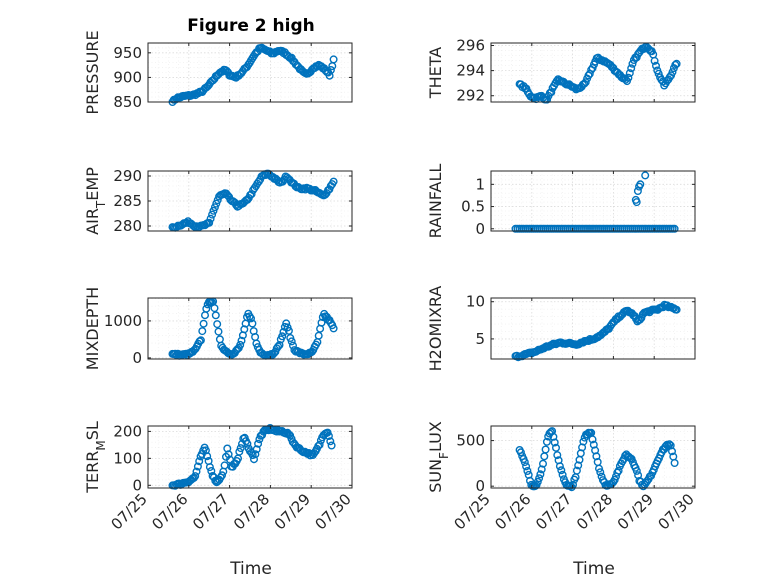  Describe the element at coordinates (127, 77) in the screenshot. I see `y-tick-label: 900` at that location.